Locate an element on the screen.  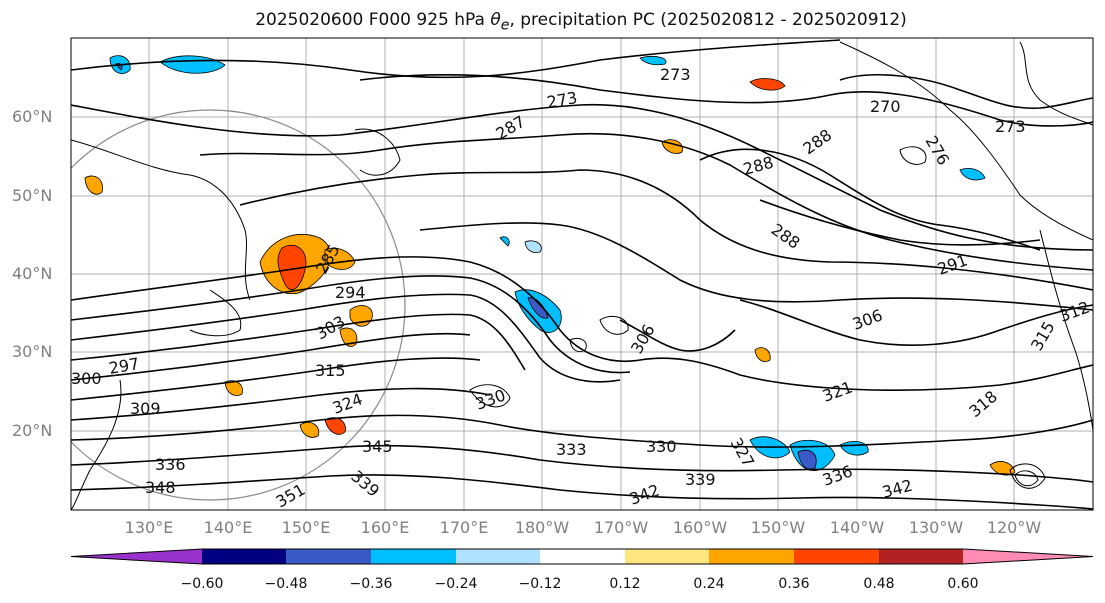
contour-label: 339 is located at coordinates (700, 479).